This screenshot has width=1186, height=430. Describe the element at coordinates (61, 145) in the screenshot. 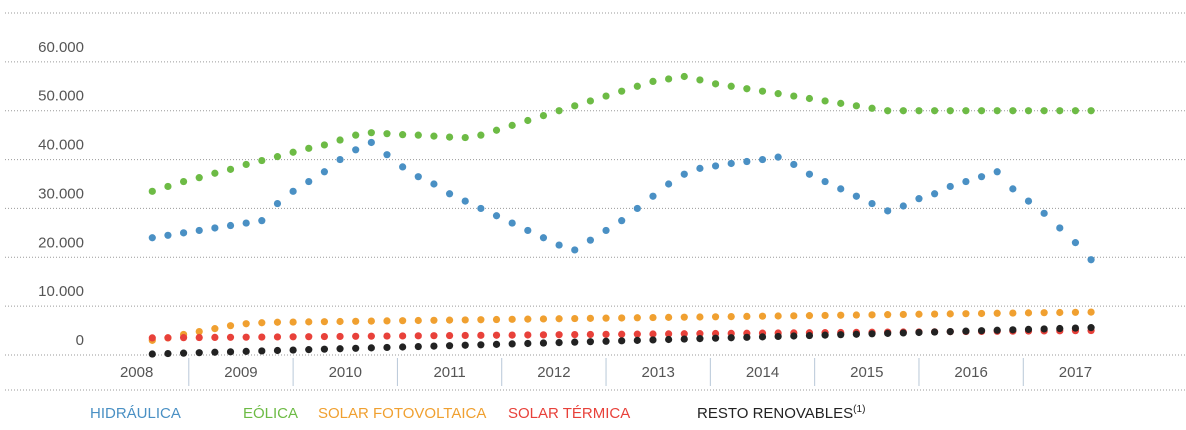

I see `y-tick-label: 40.000` at that location.